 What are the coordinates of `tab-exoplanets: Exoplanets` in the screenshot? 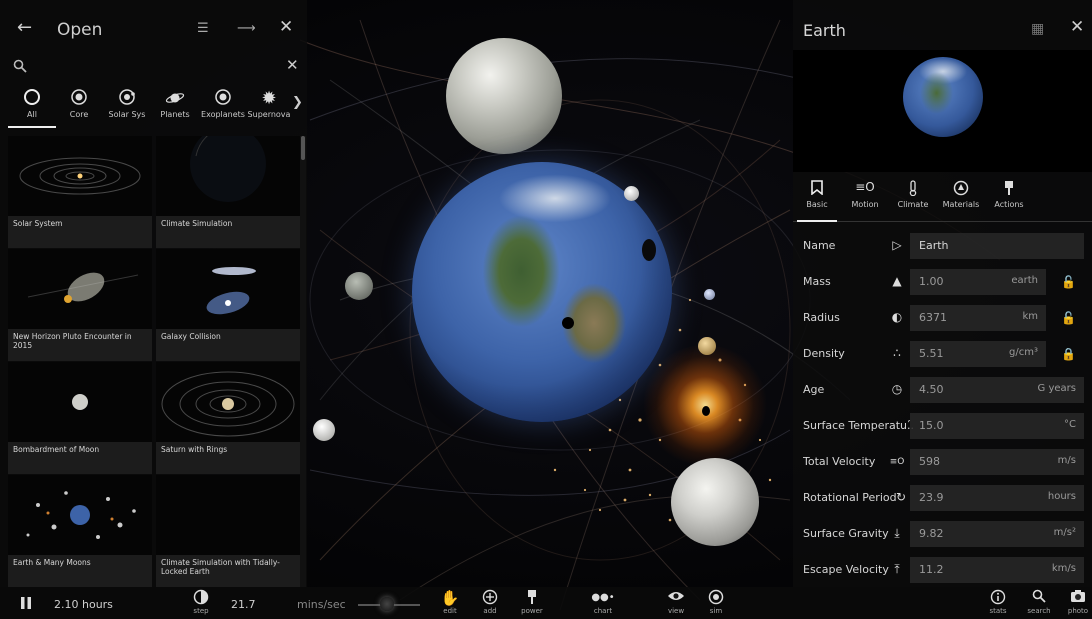 It's located at (223, 105).